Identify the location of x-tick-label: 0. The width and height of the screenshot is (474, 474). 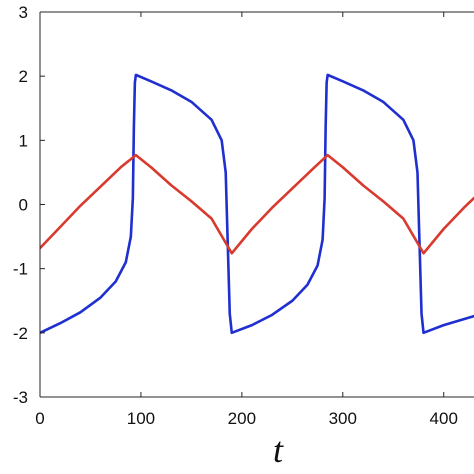
(39, 418).